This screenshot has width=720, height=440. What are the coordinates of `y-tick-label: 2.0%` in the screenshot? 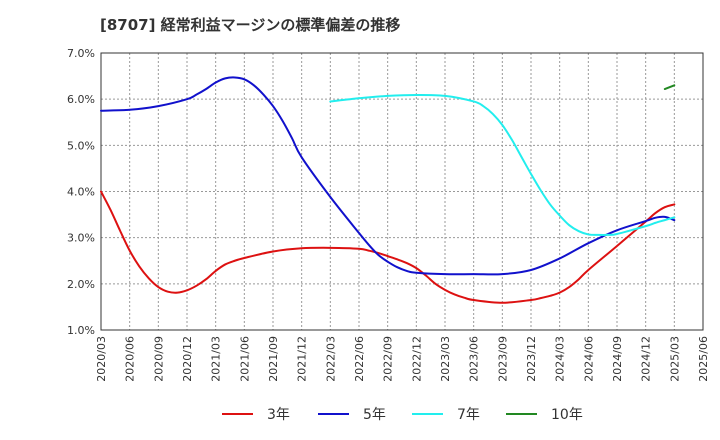 It's located at (81, 284).